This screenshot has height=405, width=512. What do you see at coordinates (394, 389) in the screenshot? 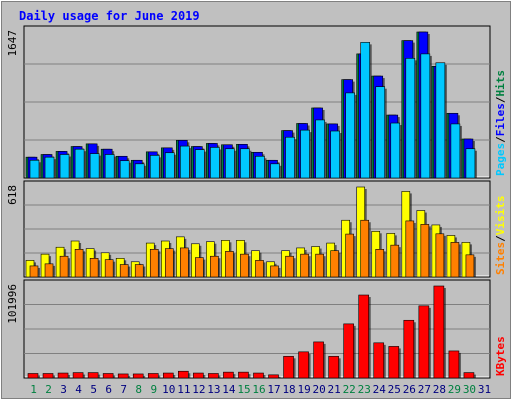
I see `day-label-25: 25` at bounding box center [394, 389].